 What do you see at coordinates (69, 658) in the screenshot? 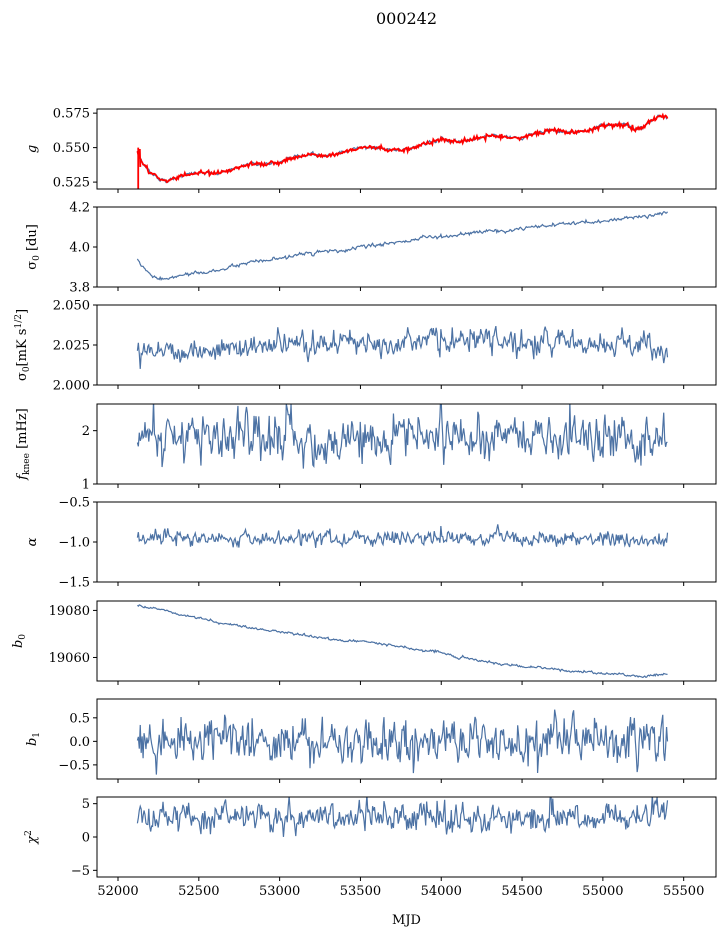
I see `y-tick-label: 19060` at bounding box center [69, 658].